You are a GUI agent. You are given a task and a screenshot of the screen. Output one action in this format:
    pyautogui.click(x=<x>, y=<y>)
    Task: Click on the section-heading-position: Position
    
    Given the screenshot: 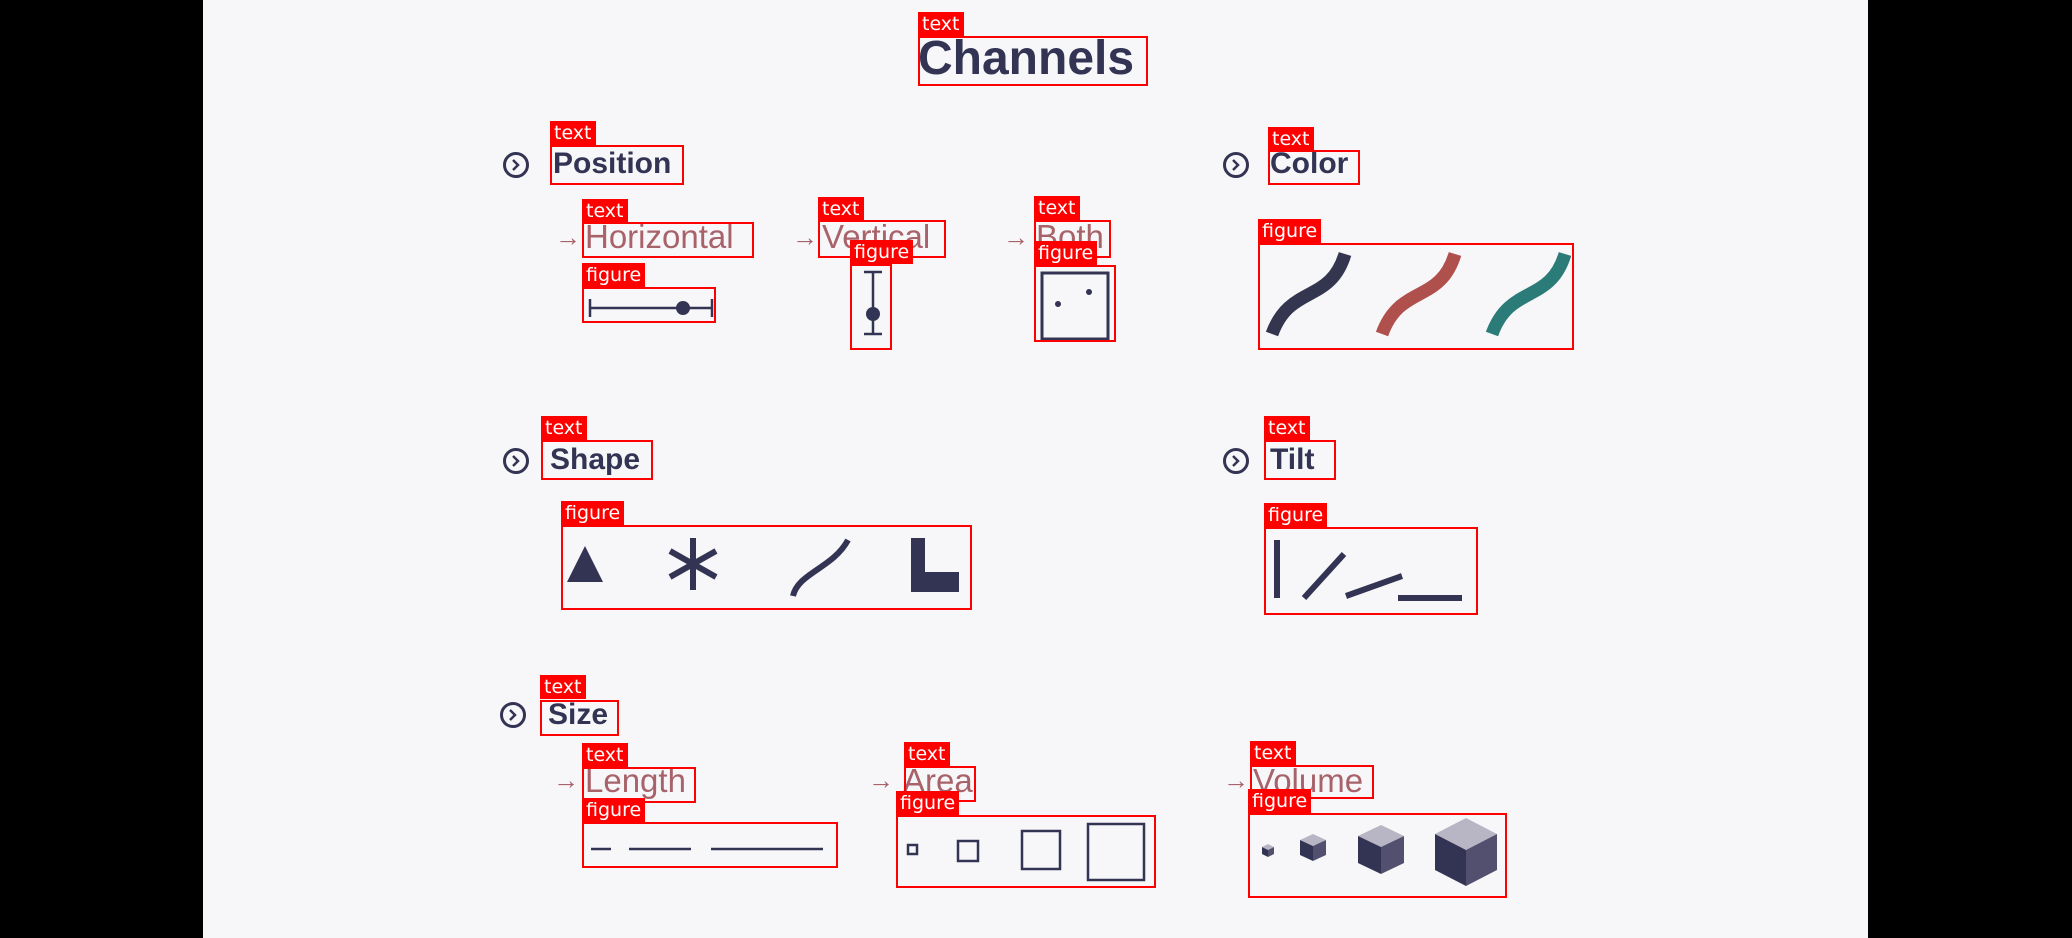 What is the action you would take?
    pyautogui.click(x=612, y=163)
    